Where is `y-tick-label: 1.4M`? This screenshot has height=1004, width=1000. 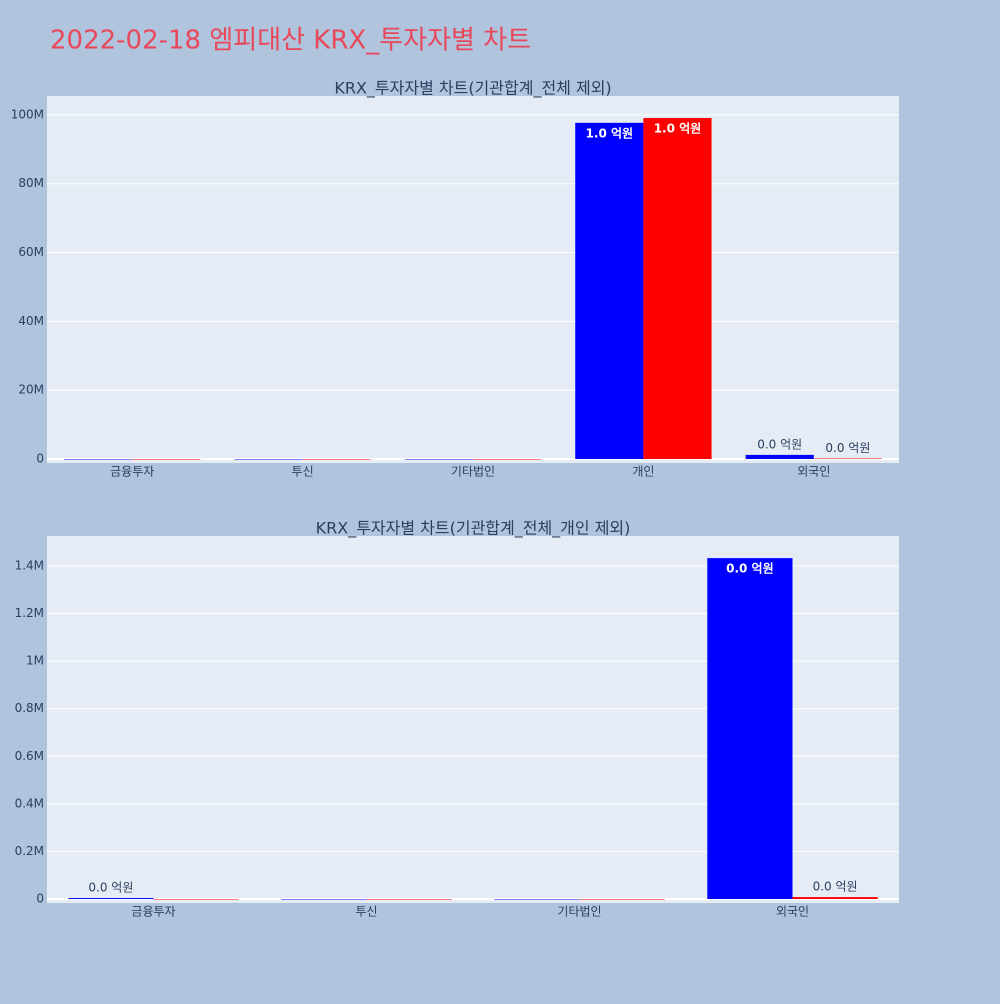
y-tick-label: 1.4M is located at coordinates (29, 565).